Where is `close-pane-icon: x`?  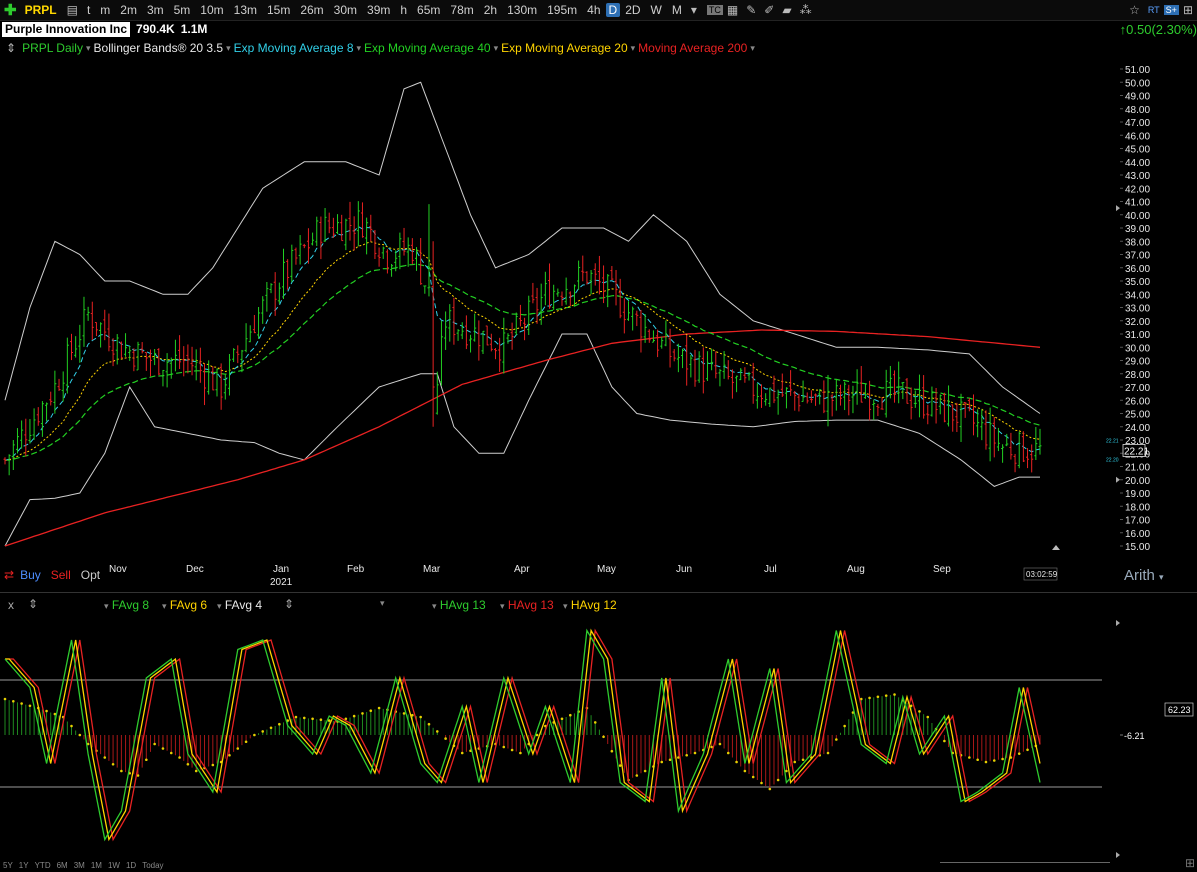 close-pane-icon: x is located at coordinates (11, 605).